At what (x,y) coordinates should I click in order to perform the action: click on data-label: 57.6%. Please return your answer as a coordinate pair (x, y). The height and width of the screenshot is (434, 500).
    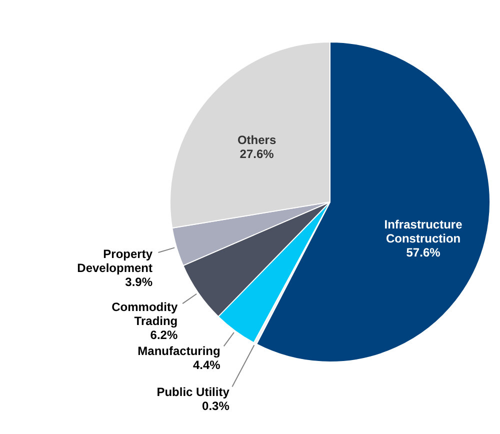
    Looking at the image, I should click on (423, 253).